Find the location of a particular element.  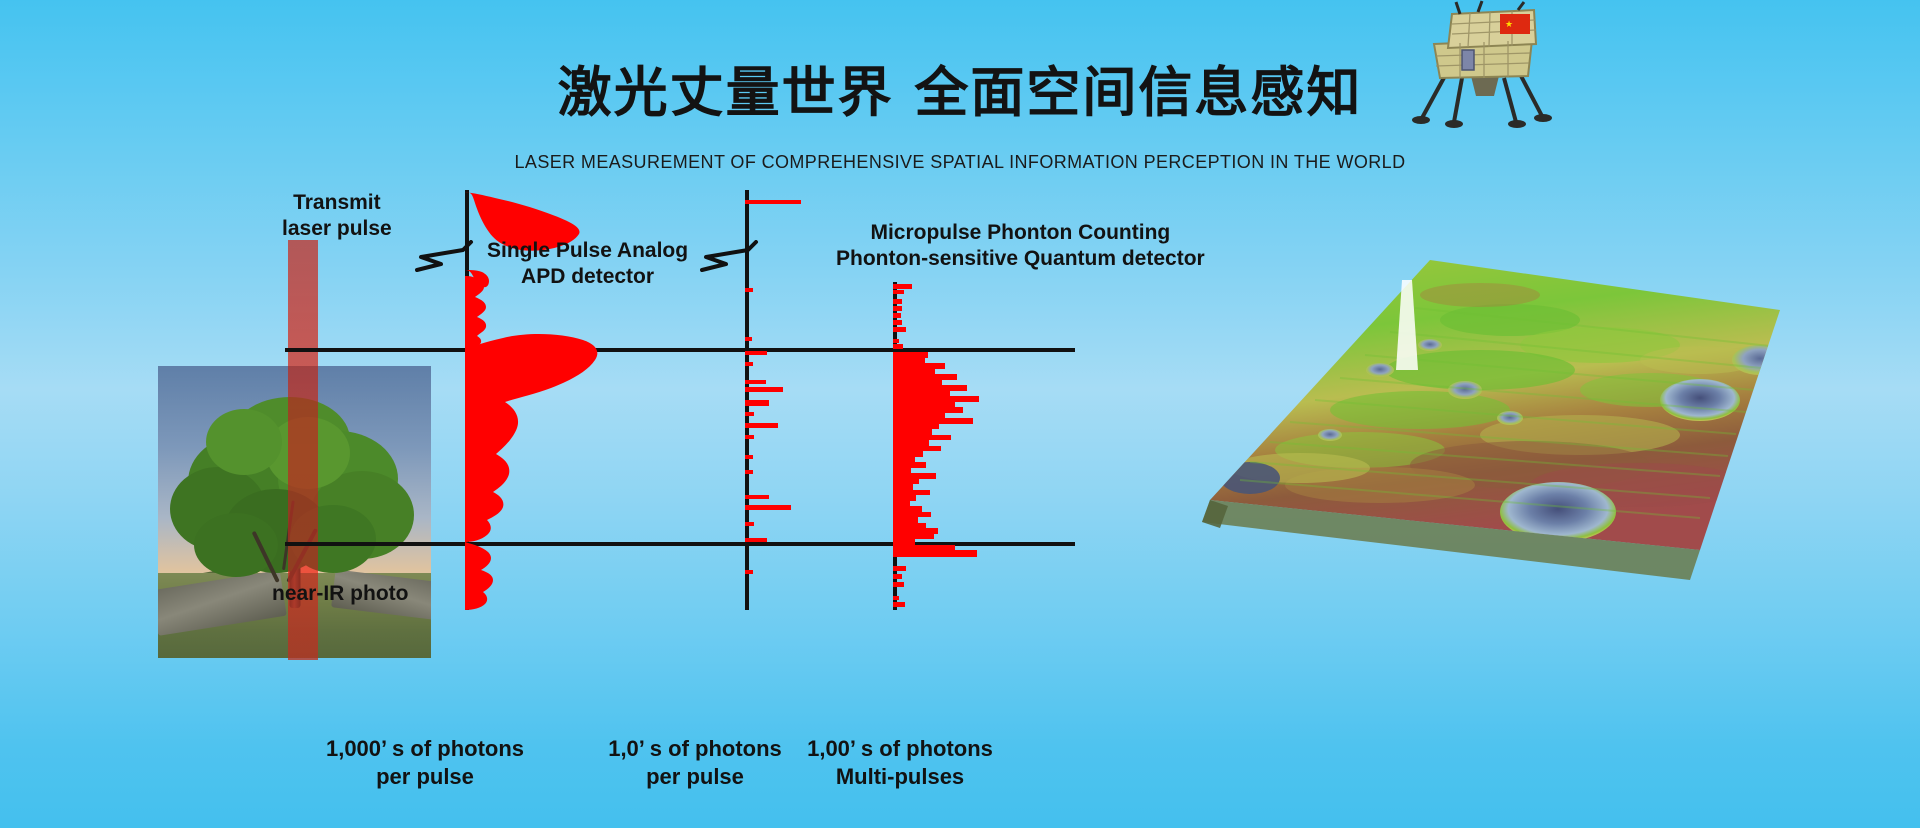

china-flag-icon: ★ is located at coordinates (1515, 24).